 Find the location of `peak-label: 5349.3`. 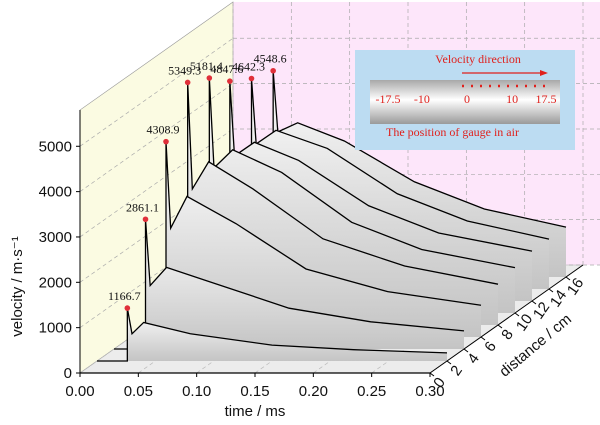

peak-label: 5349.3 is located at coordinates (184, 70).